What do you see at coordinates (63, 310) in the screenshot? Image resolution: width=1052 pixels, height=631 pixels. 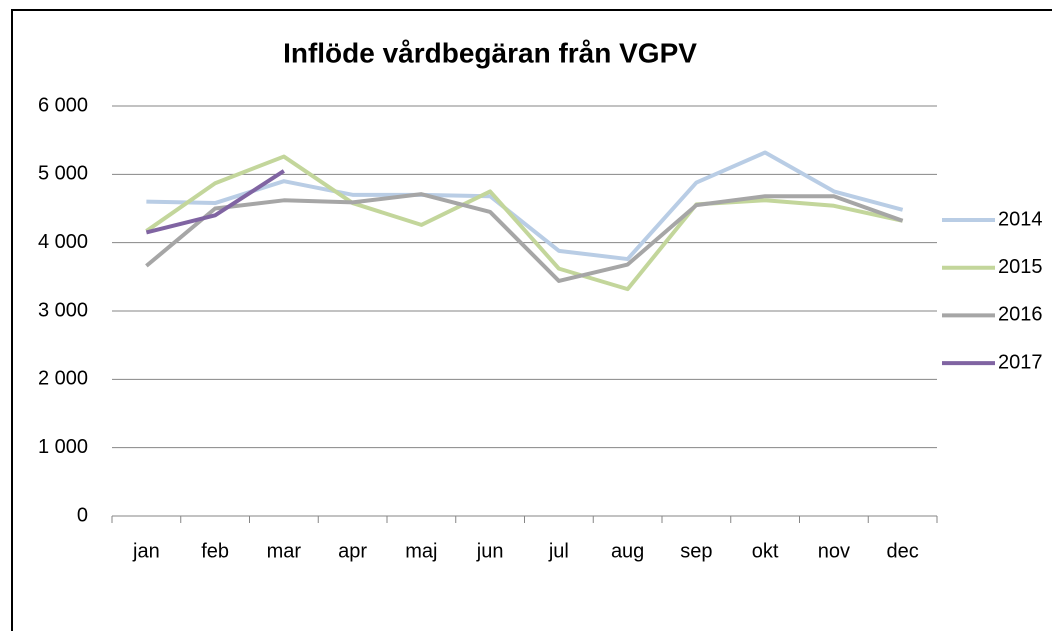 I see `y-tick-label: 3 000` at bounding box center [63, 310].